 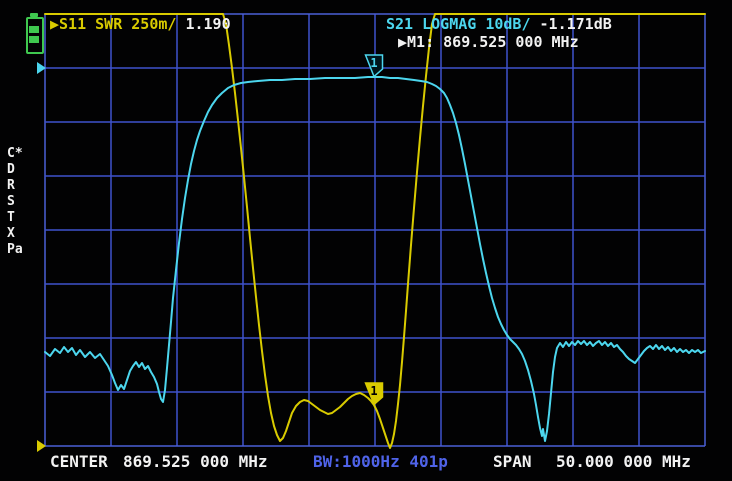 What do you see at coordinates (34, 15) in the screenshot?
I see `battery-cap` at bounding box center [34, 15].